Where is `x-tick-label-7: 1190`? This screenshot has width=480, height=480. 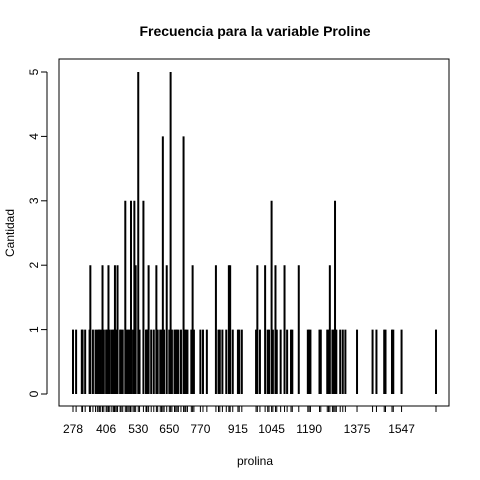 x-tick-label-7: 1190 is located at coordinates (309, 429).